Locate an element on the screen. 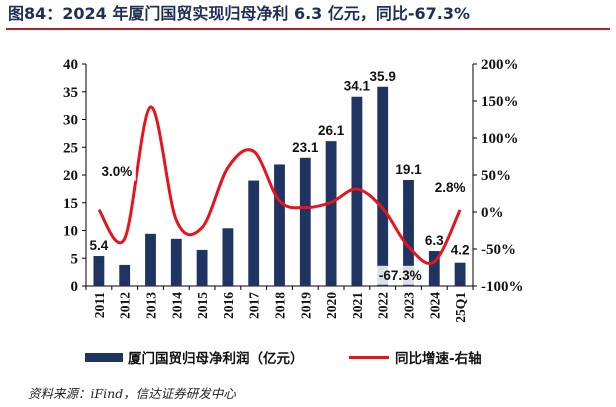  right-tick-label: 100% is located at coordinates (500, 139).